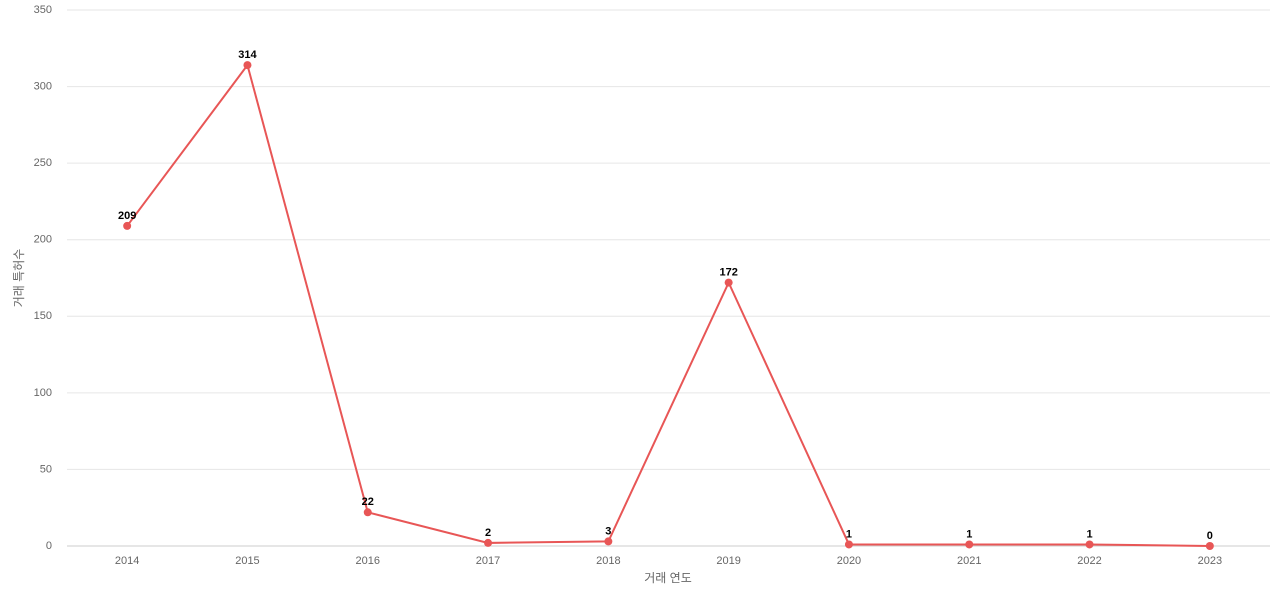 The width and height of the screenshot is (1280, 600). I want to click on y-tick-label: 0, so click(49, 546).